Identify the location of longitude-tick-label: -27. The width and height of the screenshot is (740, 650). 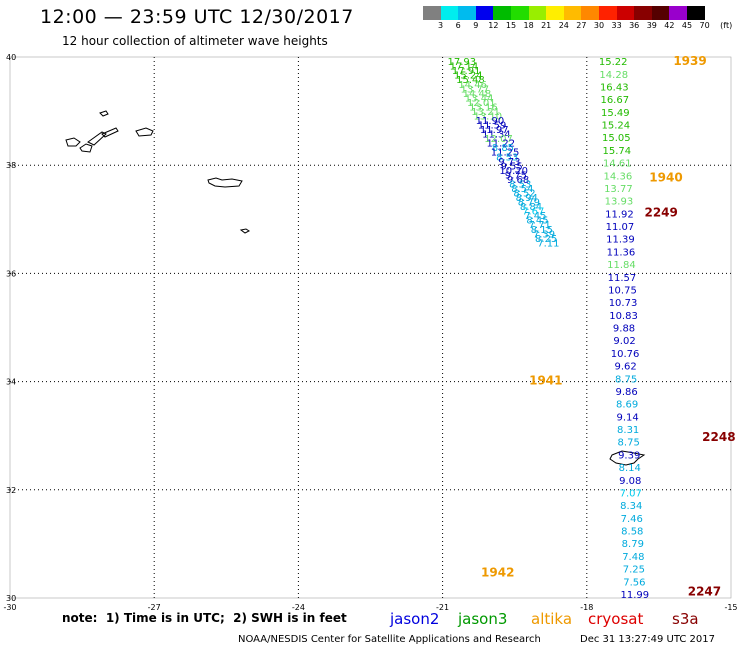
(154, 607).